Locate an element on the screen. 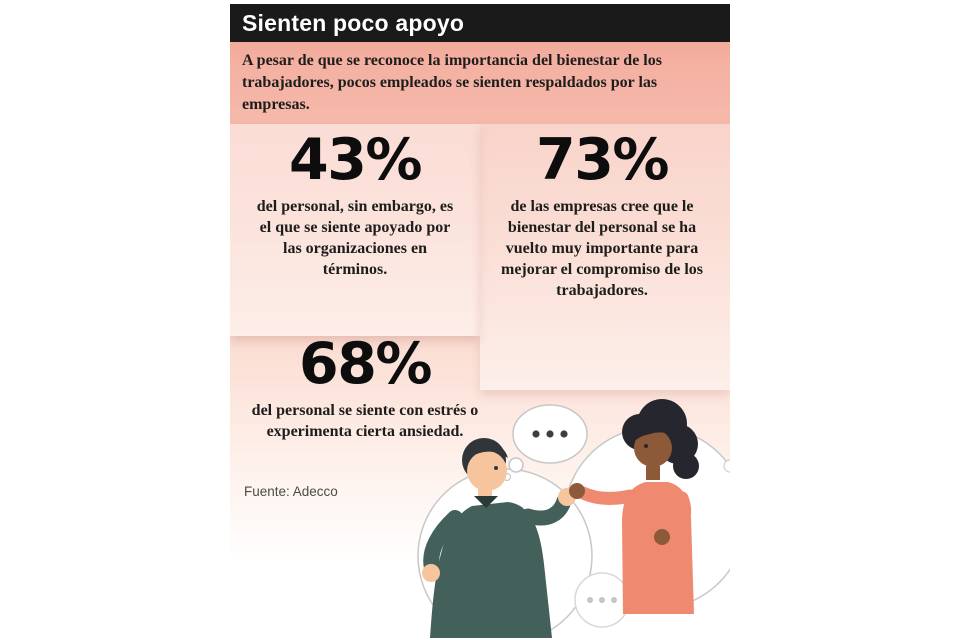 This screenshot has width=960, height=640. stat-68-value: 68% is located at coordinates (365, 364).